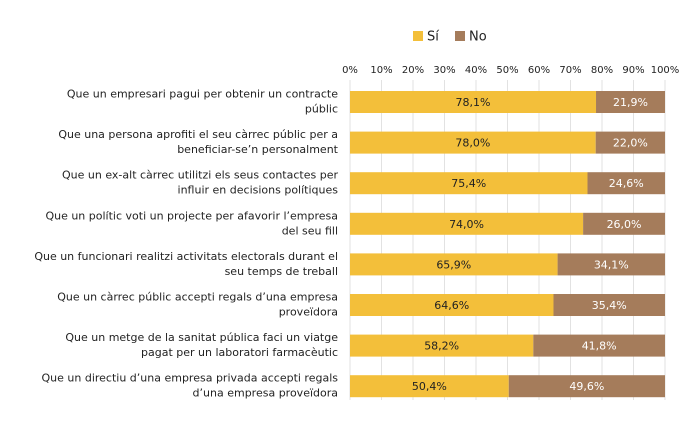 The width and height of the screenshot is (700, 430). I want to click on value-label: 75,4%, so click(468, 183).